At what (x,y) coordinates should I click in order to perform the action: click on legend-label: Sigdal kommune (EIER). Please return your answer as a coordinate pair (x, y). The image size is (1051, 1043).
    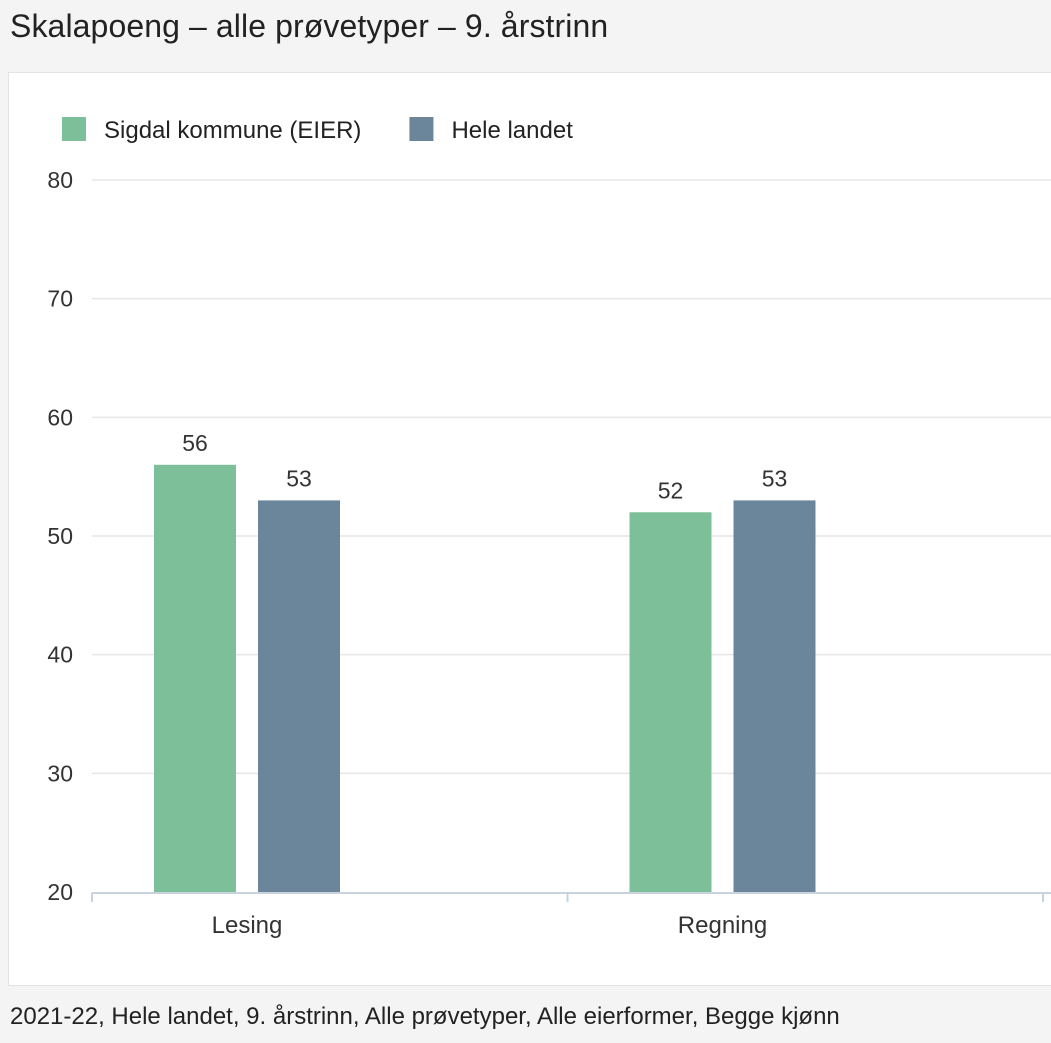
    Looking at the image, I should click on (232, 130).